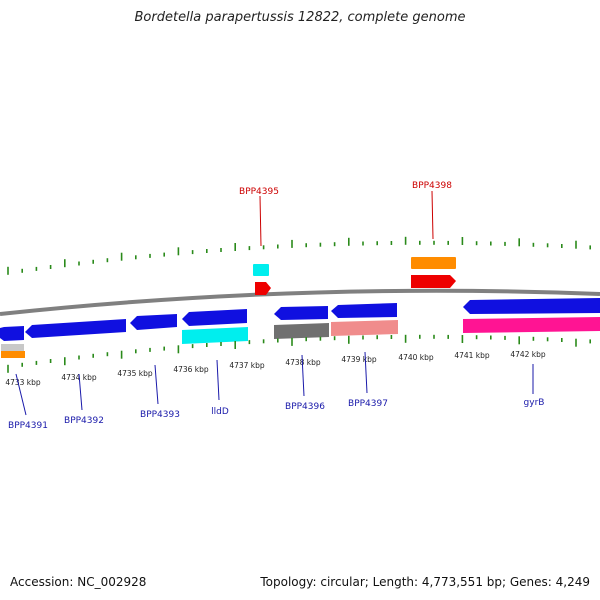 This screenshot has height=600, width=600. Describe the element at coordinates (84, 421) in the screenshot. I see `label-bpp4392: BPP4392` at that location.